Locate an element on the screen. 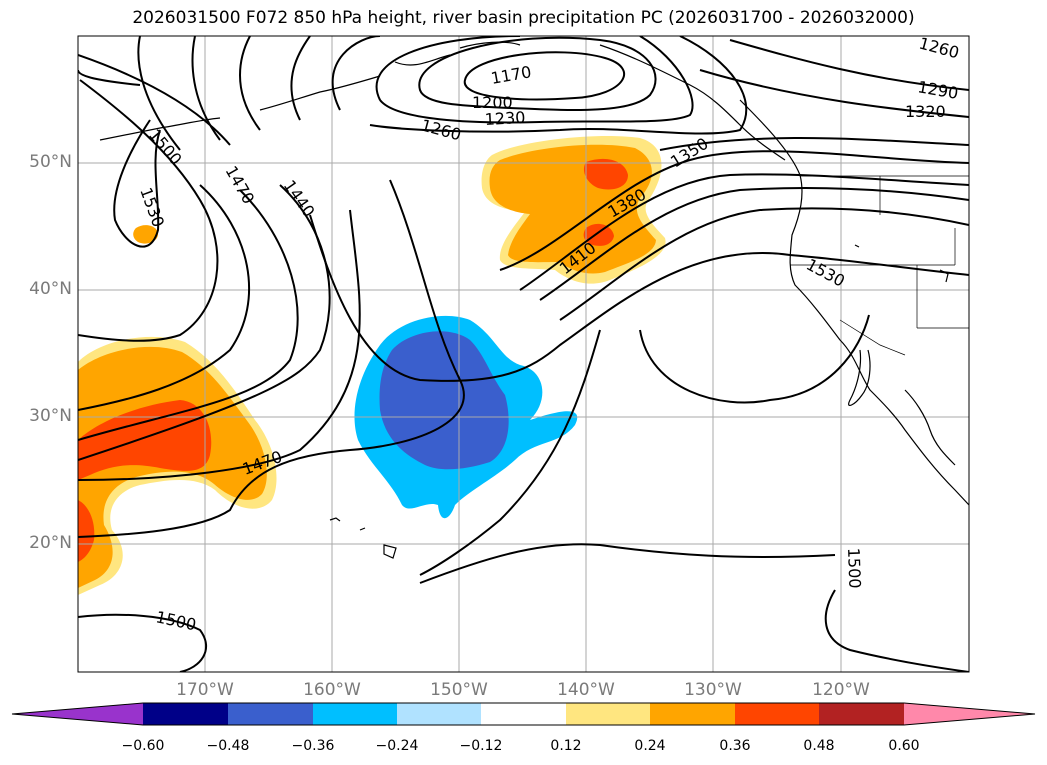 This screenshot has height=765, width=1047. negative-anomaly-central-mid is located at coordinates (444, 400).